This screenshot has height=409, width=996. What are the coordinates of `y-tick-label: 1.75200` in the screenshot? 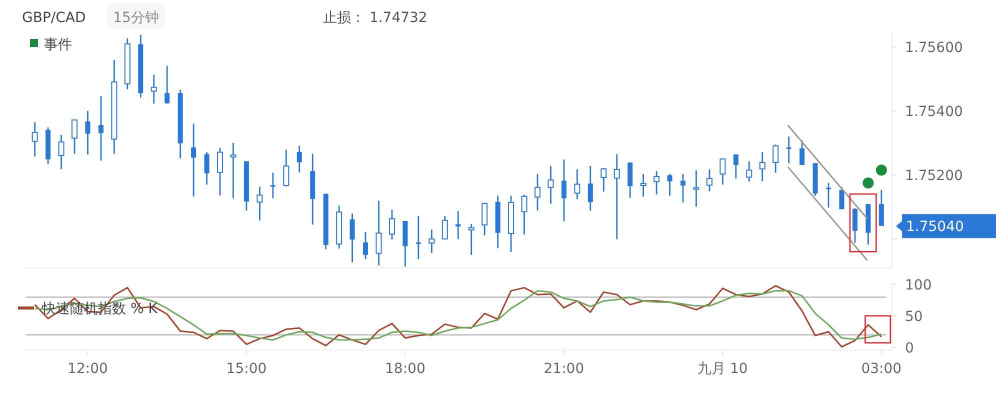 It's located at (934, 176).